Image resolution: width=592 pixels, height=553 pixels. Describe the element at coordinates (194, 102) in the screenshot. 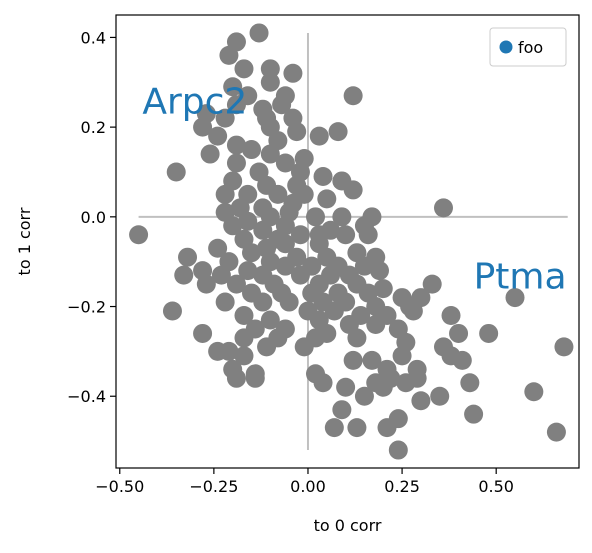

I see `annotation-arpc2: Arpc2` at that location.